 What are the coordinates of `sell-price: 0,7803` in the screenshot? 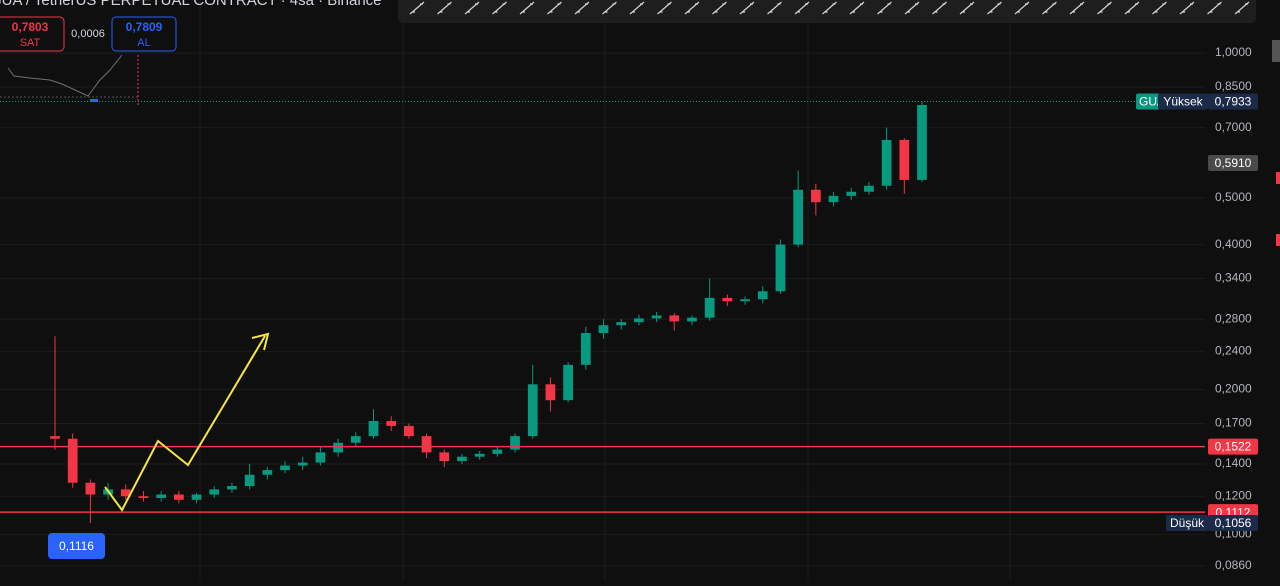 It's located at (30, 27).